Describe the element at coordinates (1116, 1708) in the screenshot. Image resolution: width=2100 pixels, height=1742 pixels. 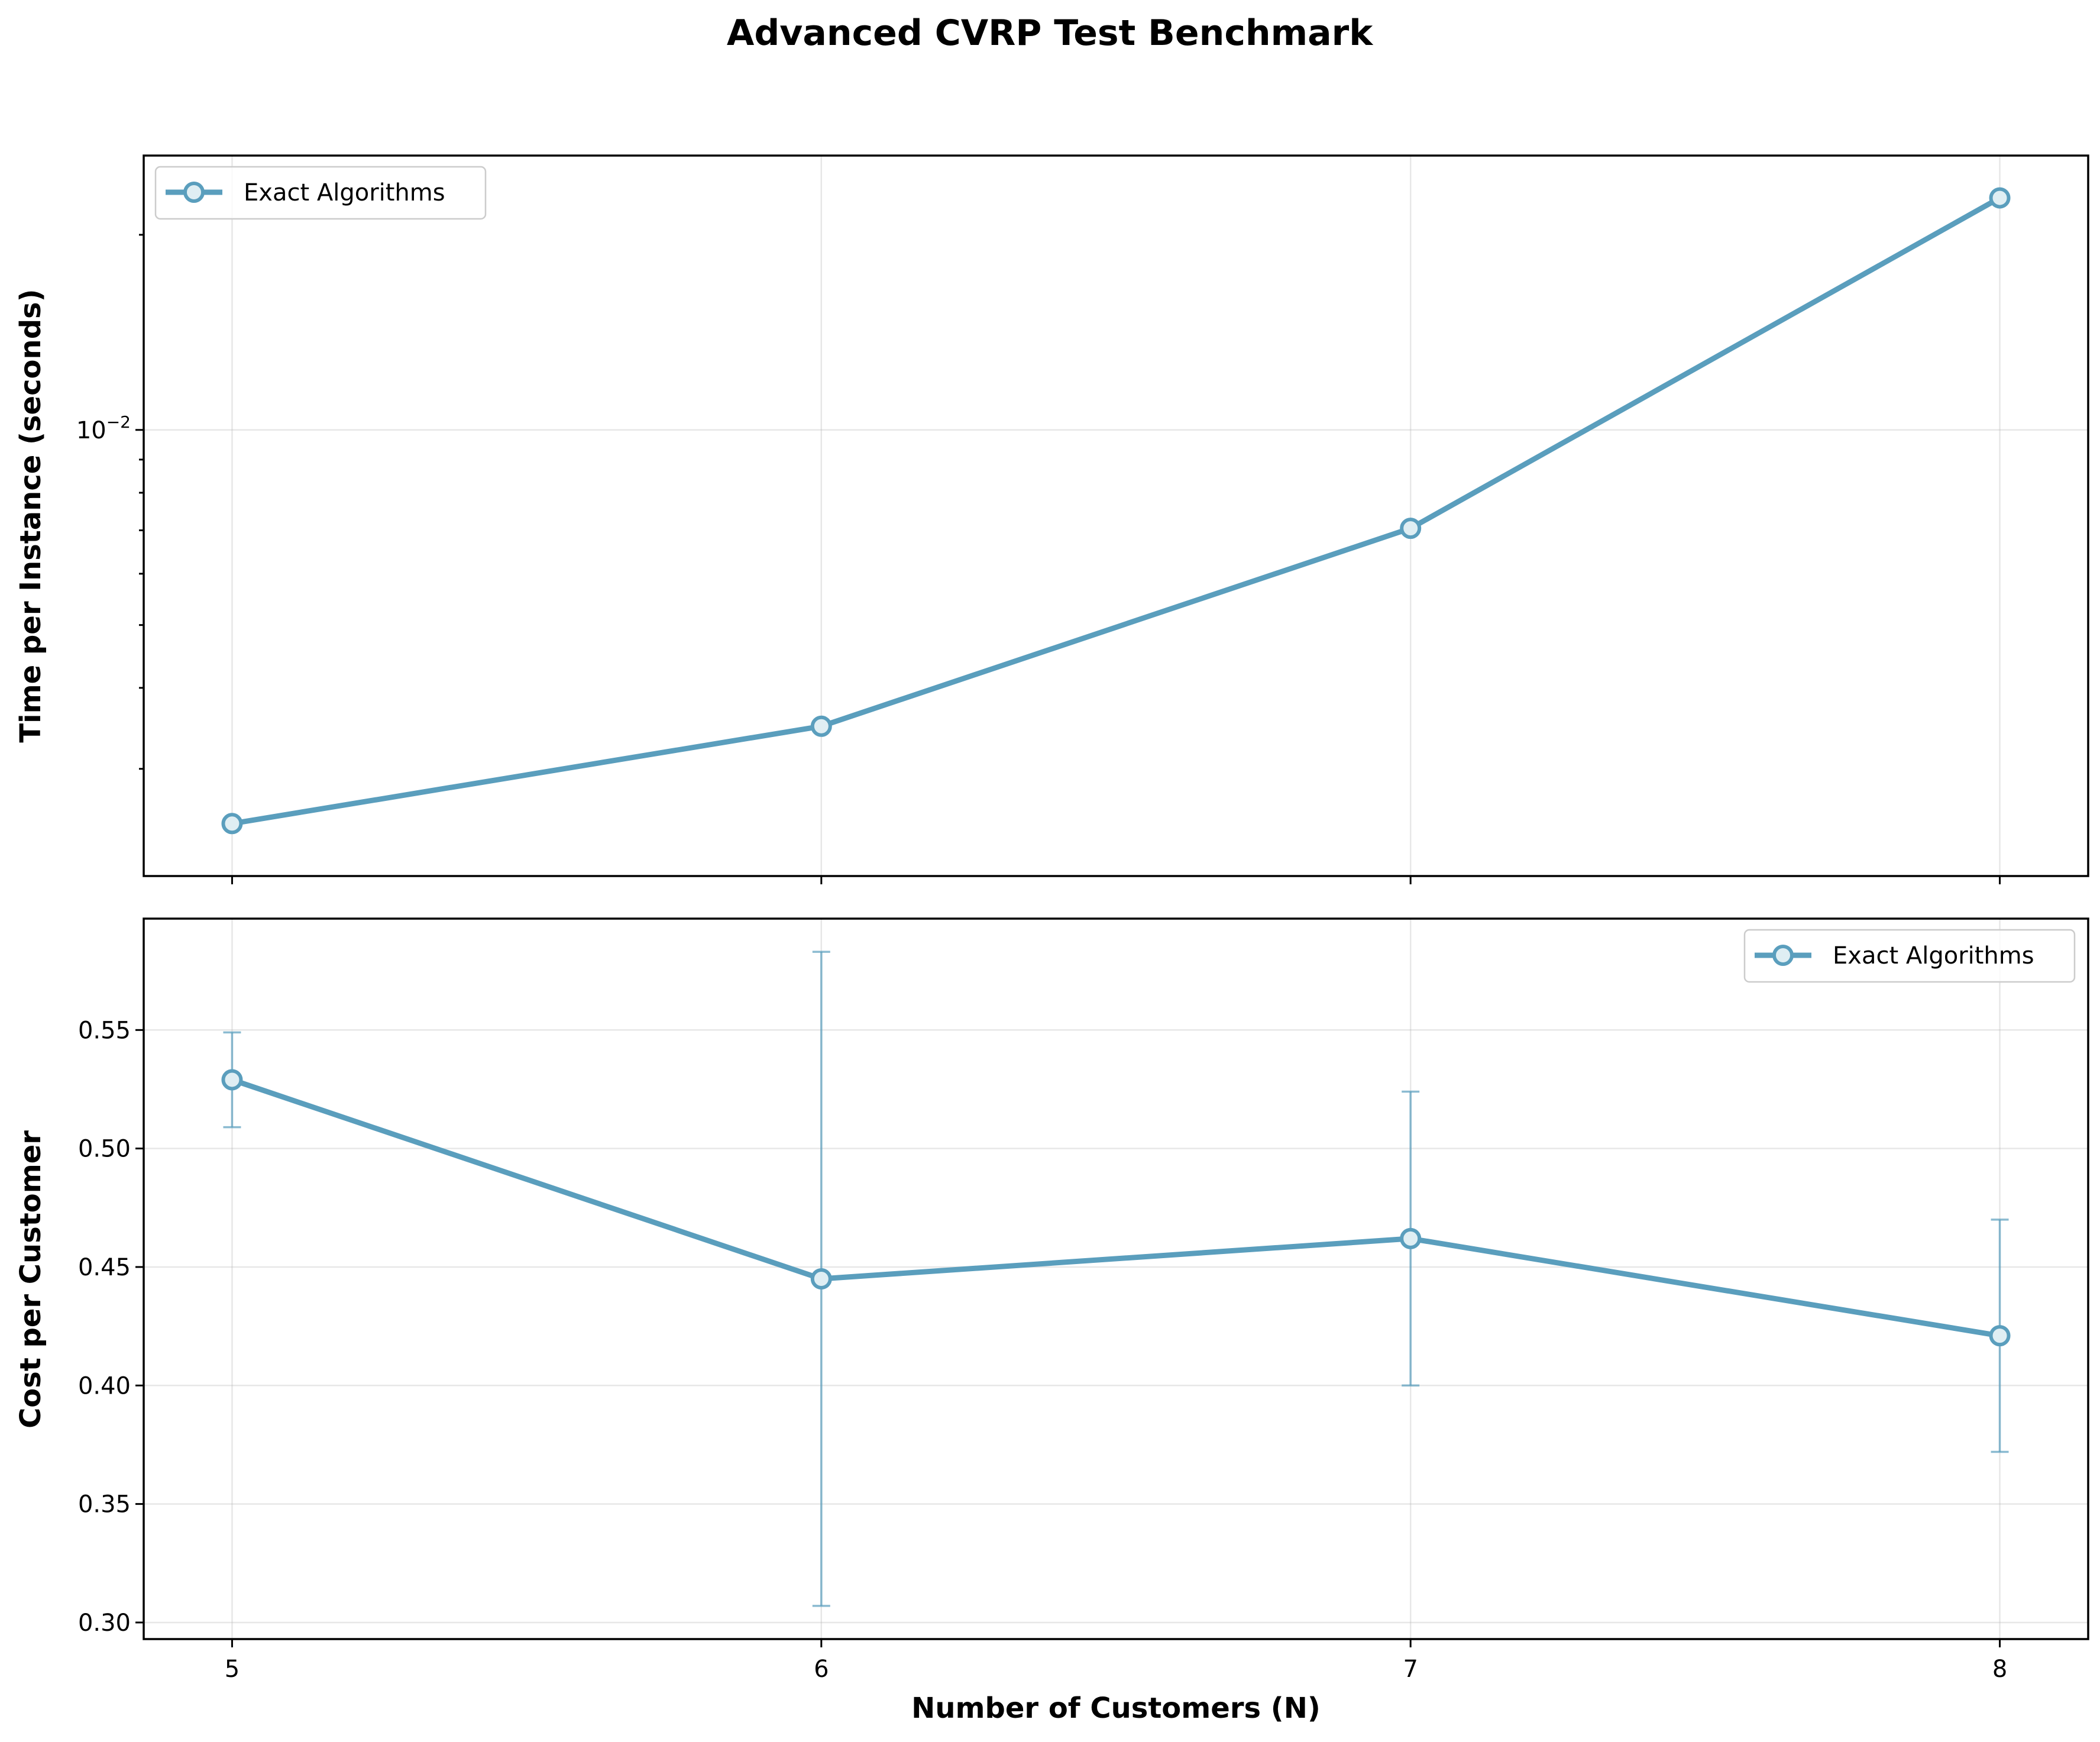
I see `x-axis-label: Number of Customers (N)` at that location.